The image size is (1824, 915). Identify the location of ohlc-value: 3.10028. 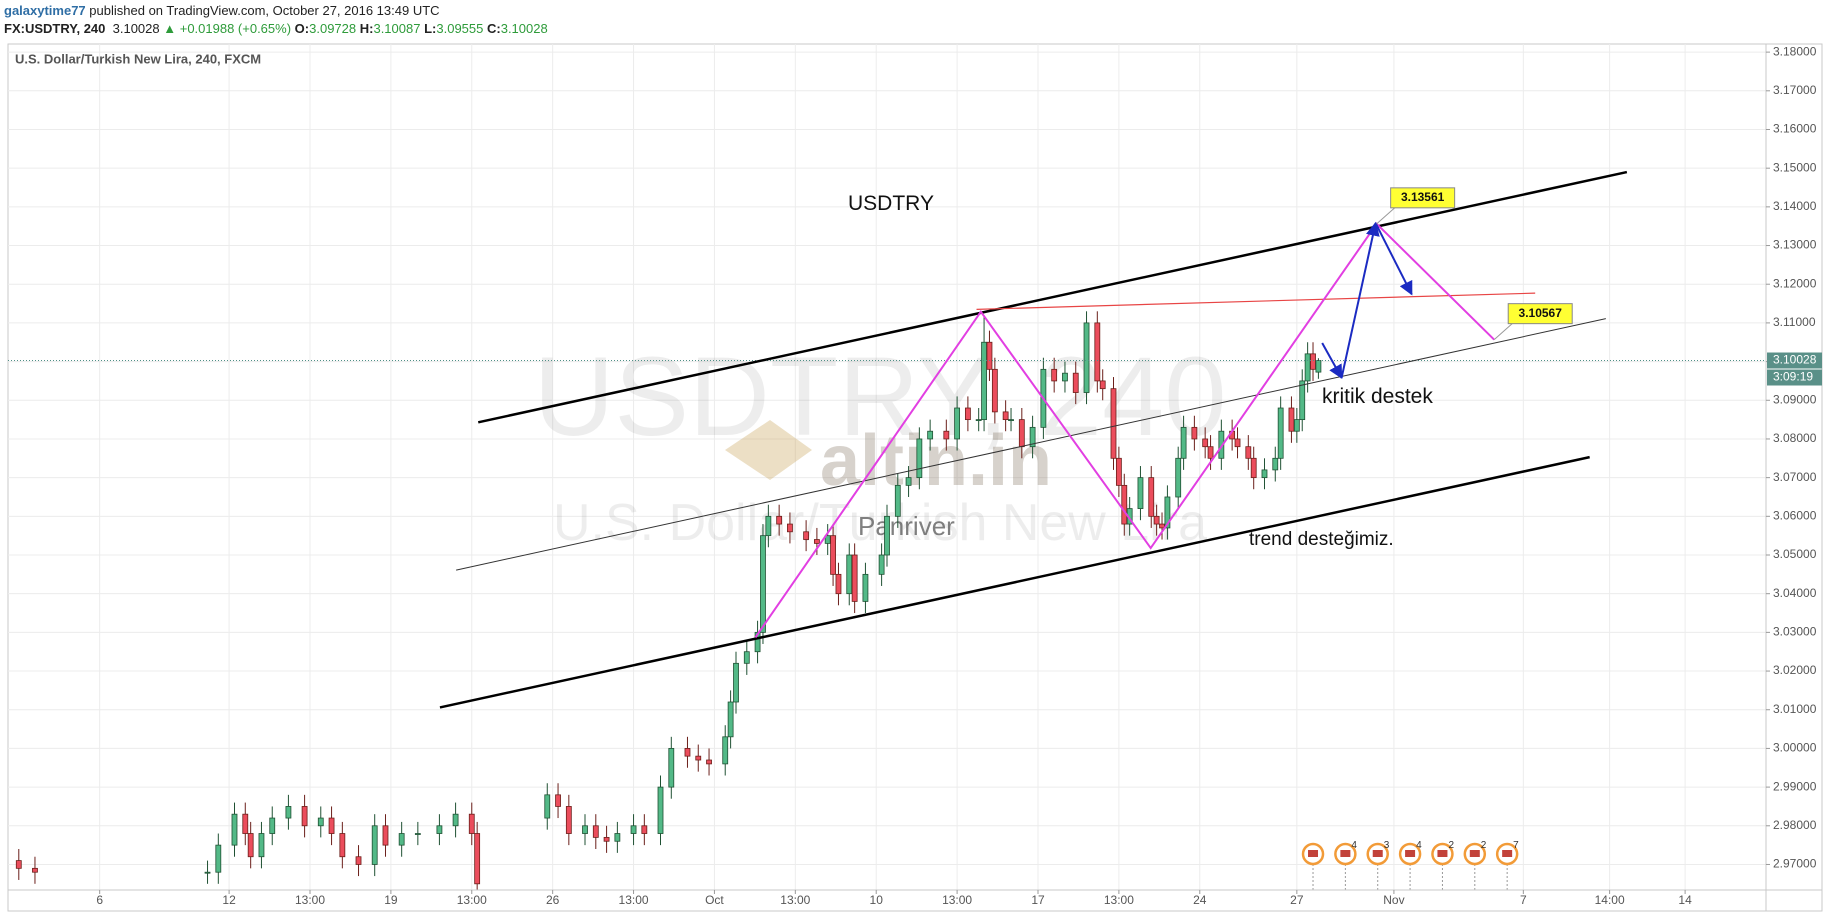
(524, 28).